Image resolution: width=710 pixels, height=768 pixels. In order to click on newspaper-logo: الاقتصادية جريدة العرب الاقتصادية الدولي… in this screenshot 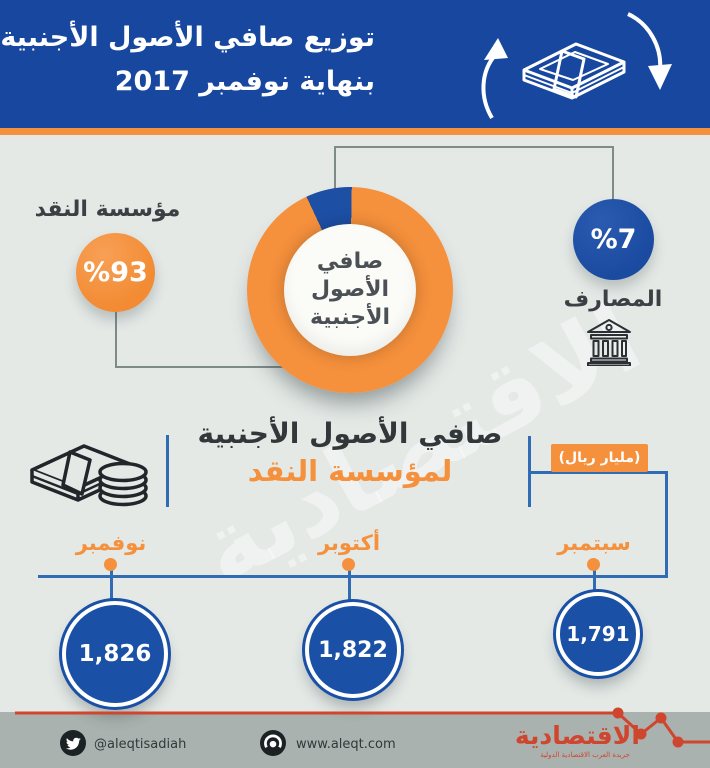, I will do `click(577, 740)`.